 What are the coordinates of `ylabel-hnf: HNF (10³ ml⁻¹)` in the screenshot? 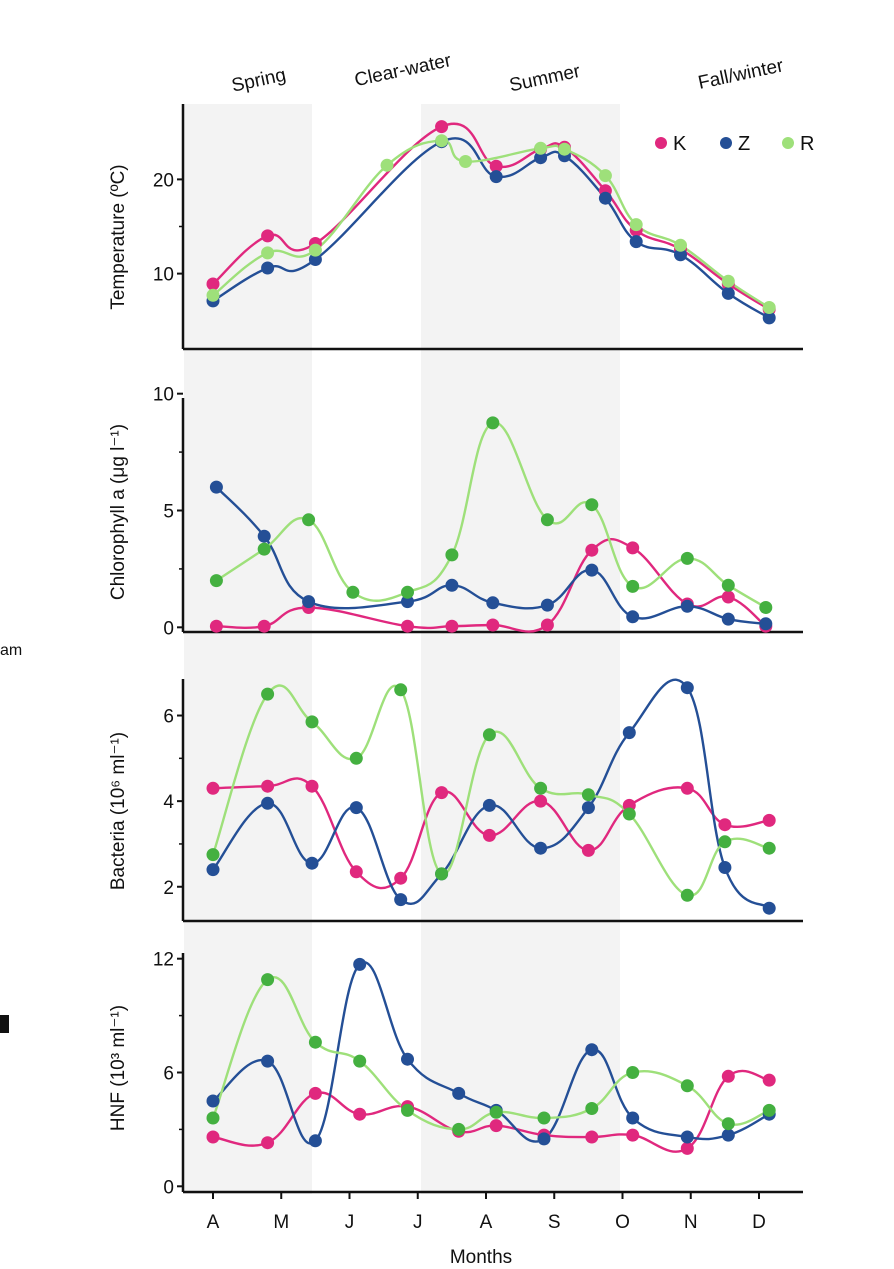 It's located at (118, 1068).